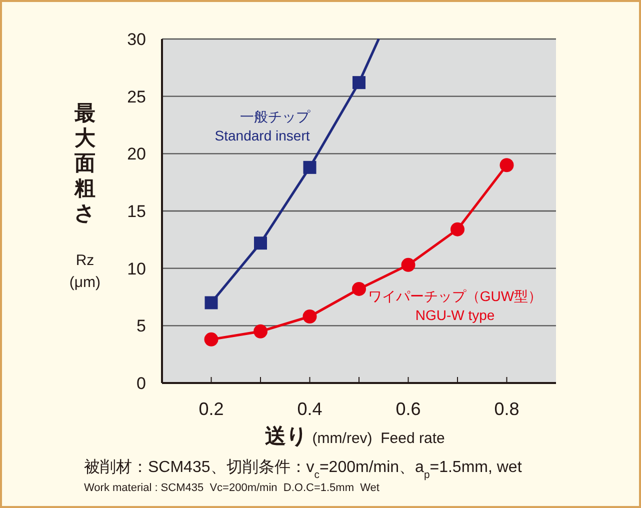  I want to click on x-axis-title: 送り (mm/rev) Feed rate, so click(355, 436).